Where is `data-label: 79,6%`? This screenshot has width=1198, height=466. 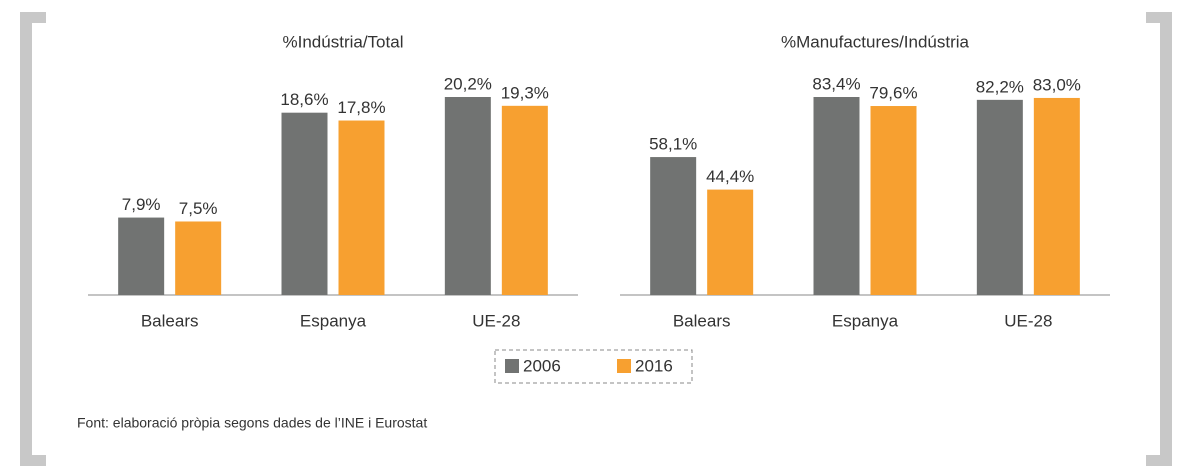 data-label: 79,6% is located at coordinates (893, 93).